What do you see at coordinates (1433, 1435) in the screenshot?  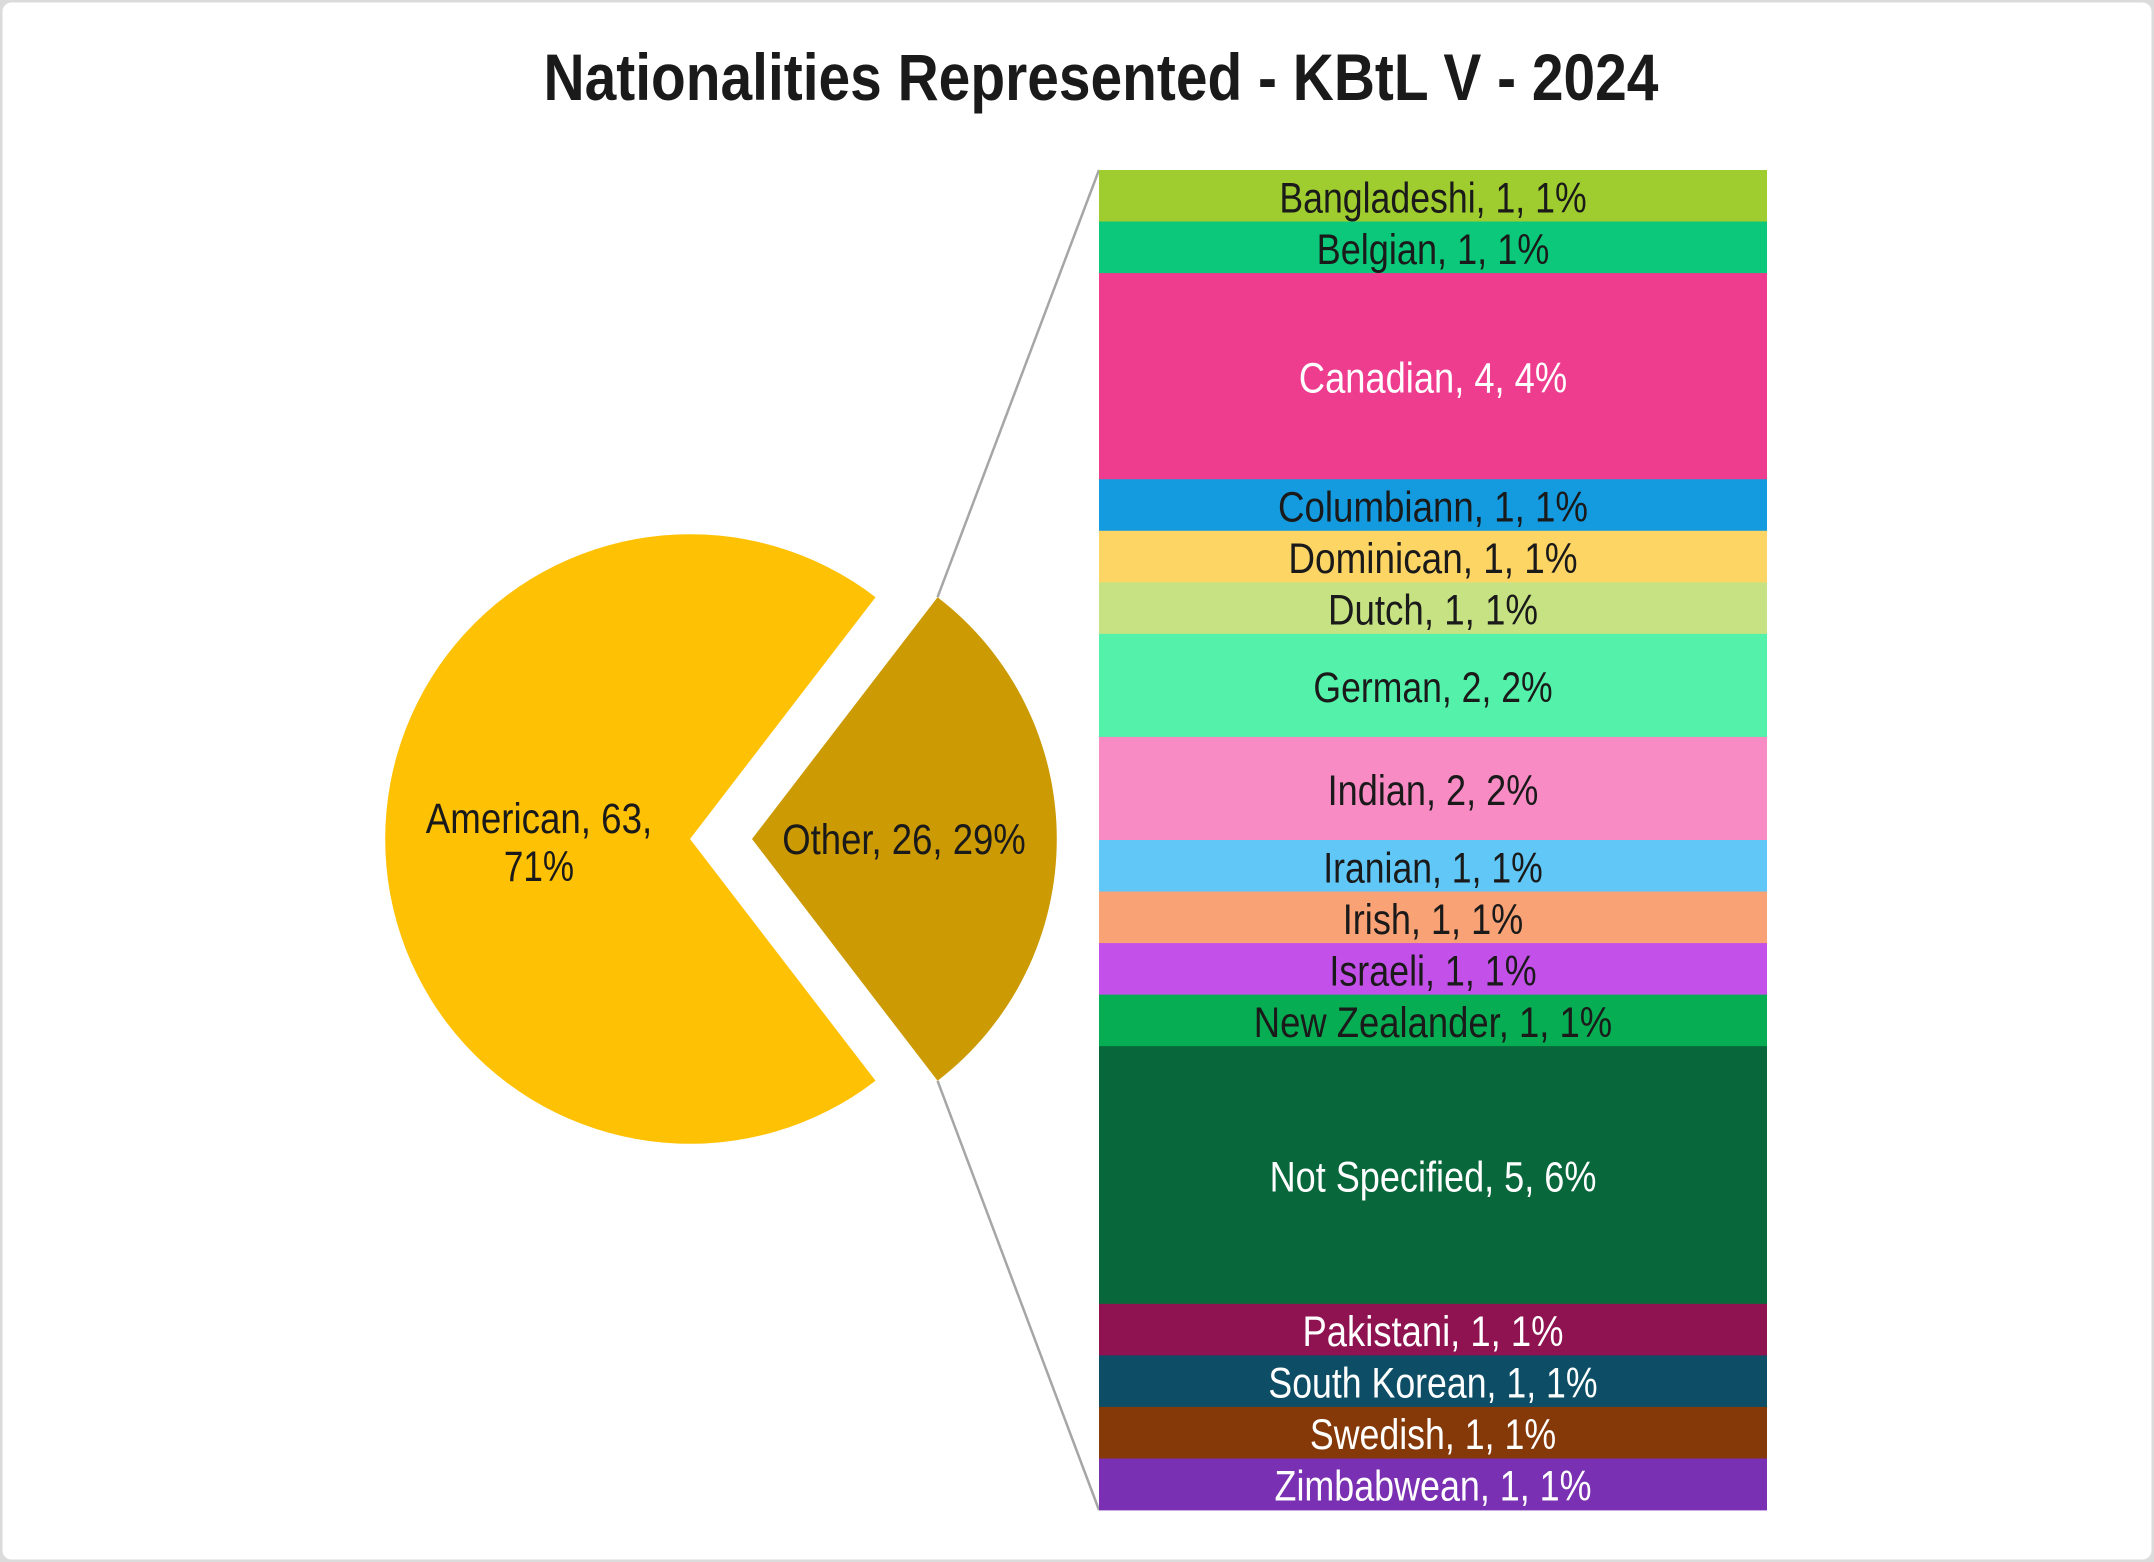 I see `svg-text: Swedish, 1, 1%` at bounding box center [1433, 1435].